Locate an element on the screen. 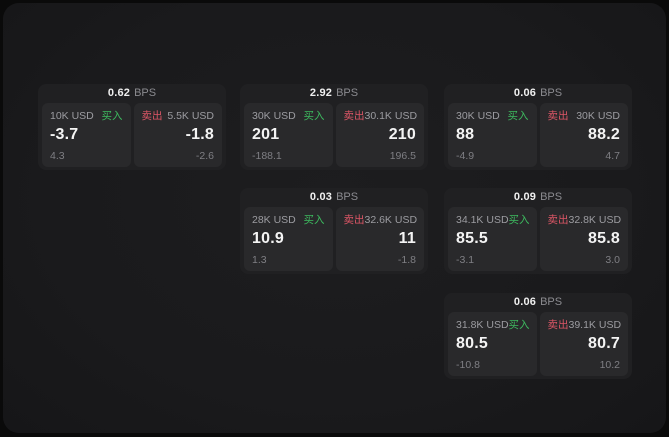 The width and height of the screenshot is (669, 437). spread-value: 2.92 is located at coordinates (321, 93).